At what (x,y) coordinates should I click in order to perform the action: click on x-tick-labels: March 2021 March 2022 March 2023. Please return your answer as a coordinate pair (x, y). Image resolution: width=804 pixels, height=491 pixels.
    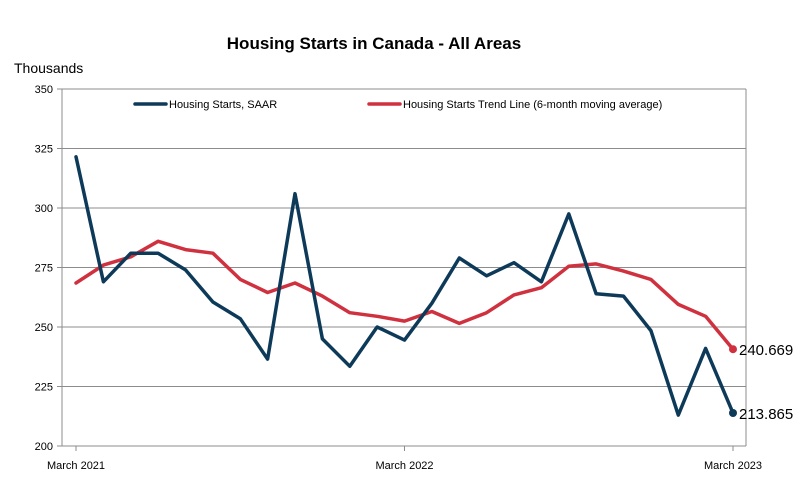
    Looking at the image, I should click on (404, 459).